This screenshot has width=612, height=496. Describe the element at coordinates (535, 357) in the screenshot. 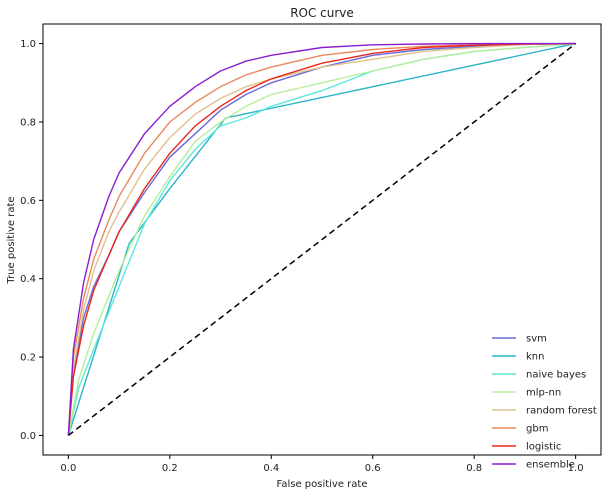

I see `legend-label: knn` at that location.